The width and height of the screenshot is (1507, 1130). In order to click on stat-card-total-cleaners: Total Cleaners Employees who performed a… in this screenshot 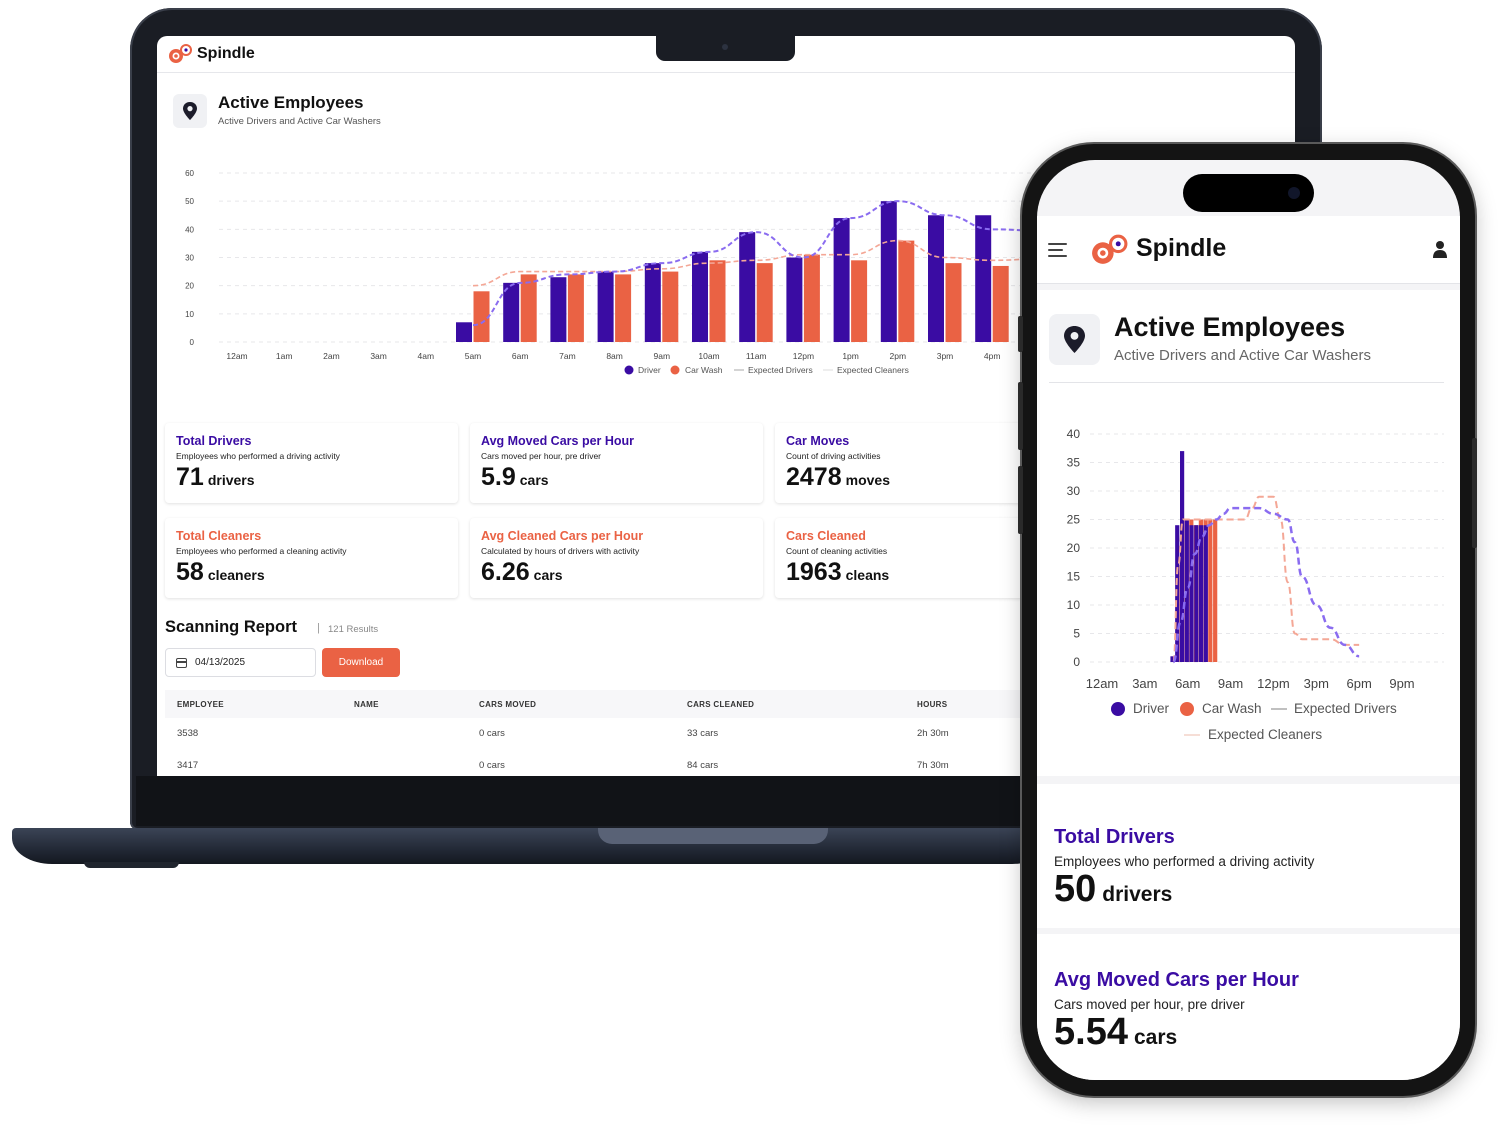, I will do `click(311, 558)`.